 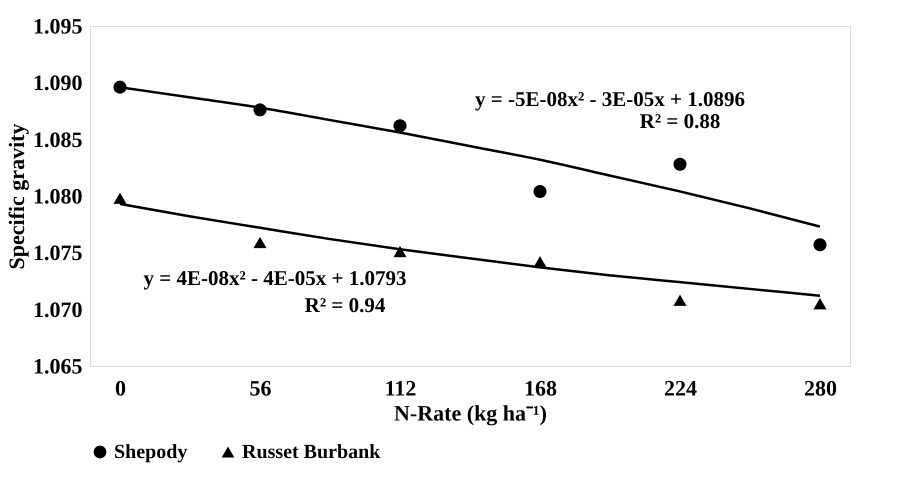 I want to click on y-tick-label: 1.090, so click(x=57, y=83).